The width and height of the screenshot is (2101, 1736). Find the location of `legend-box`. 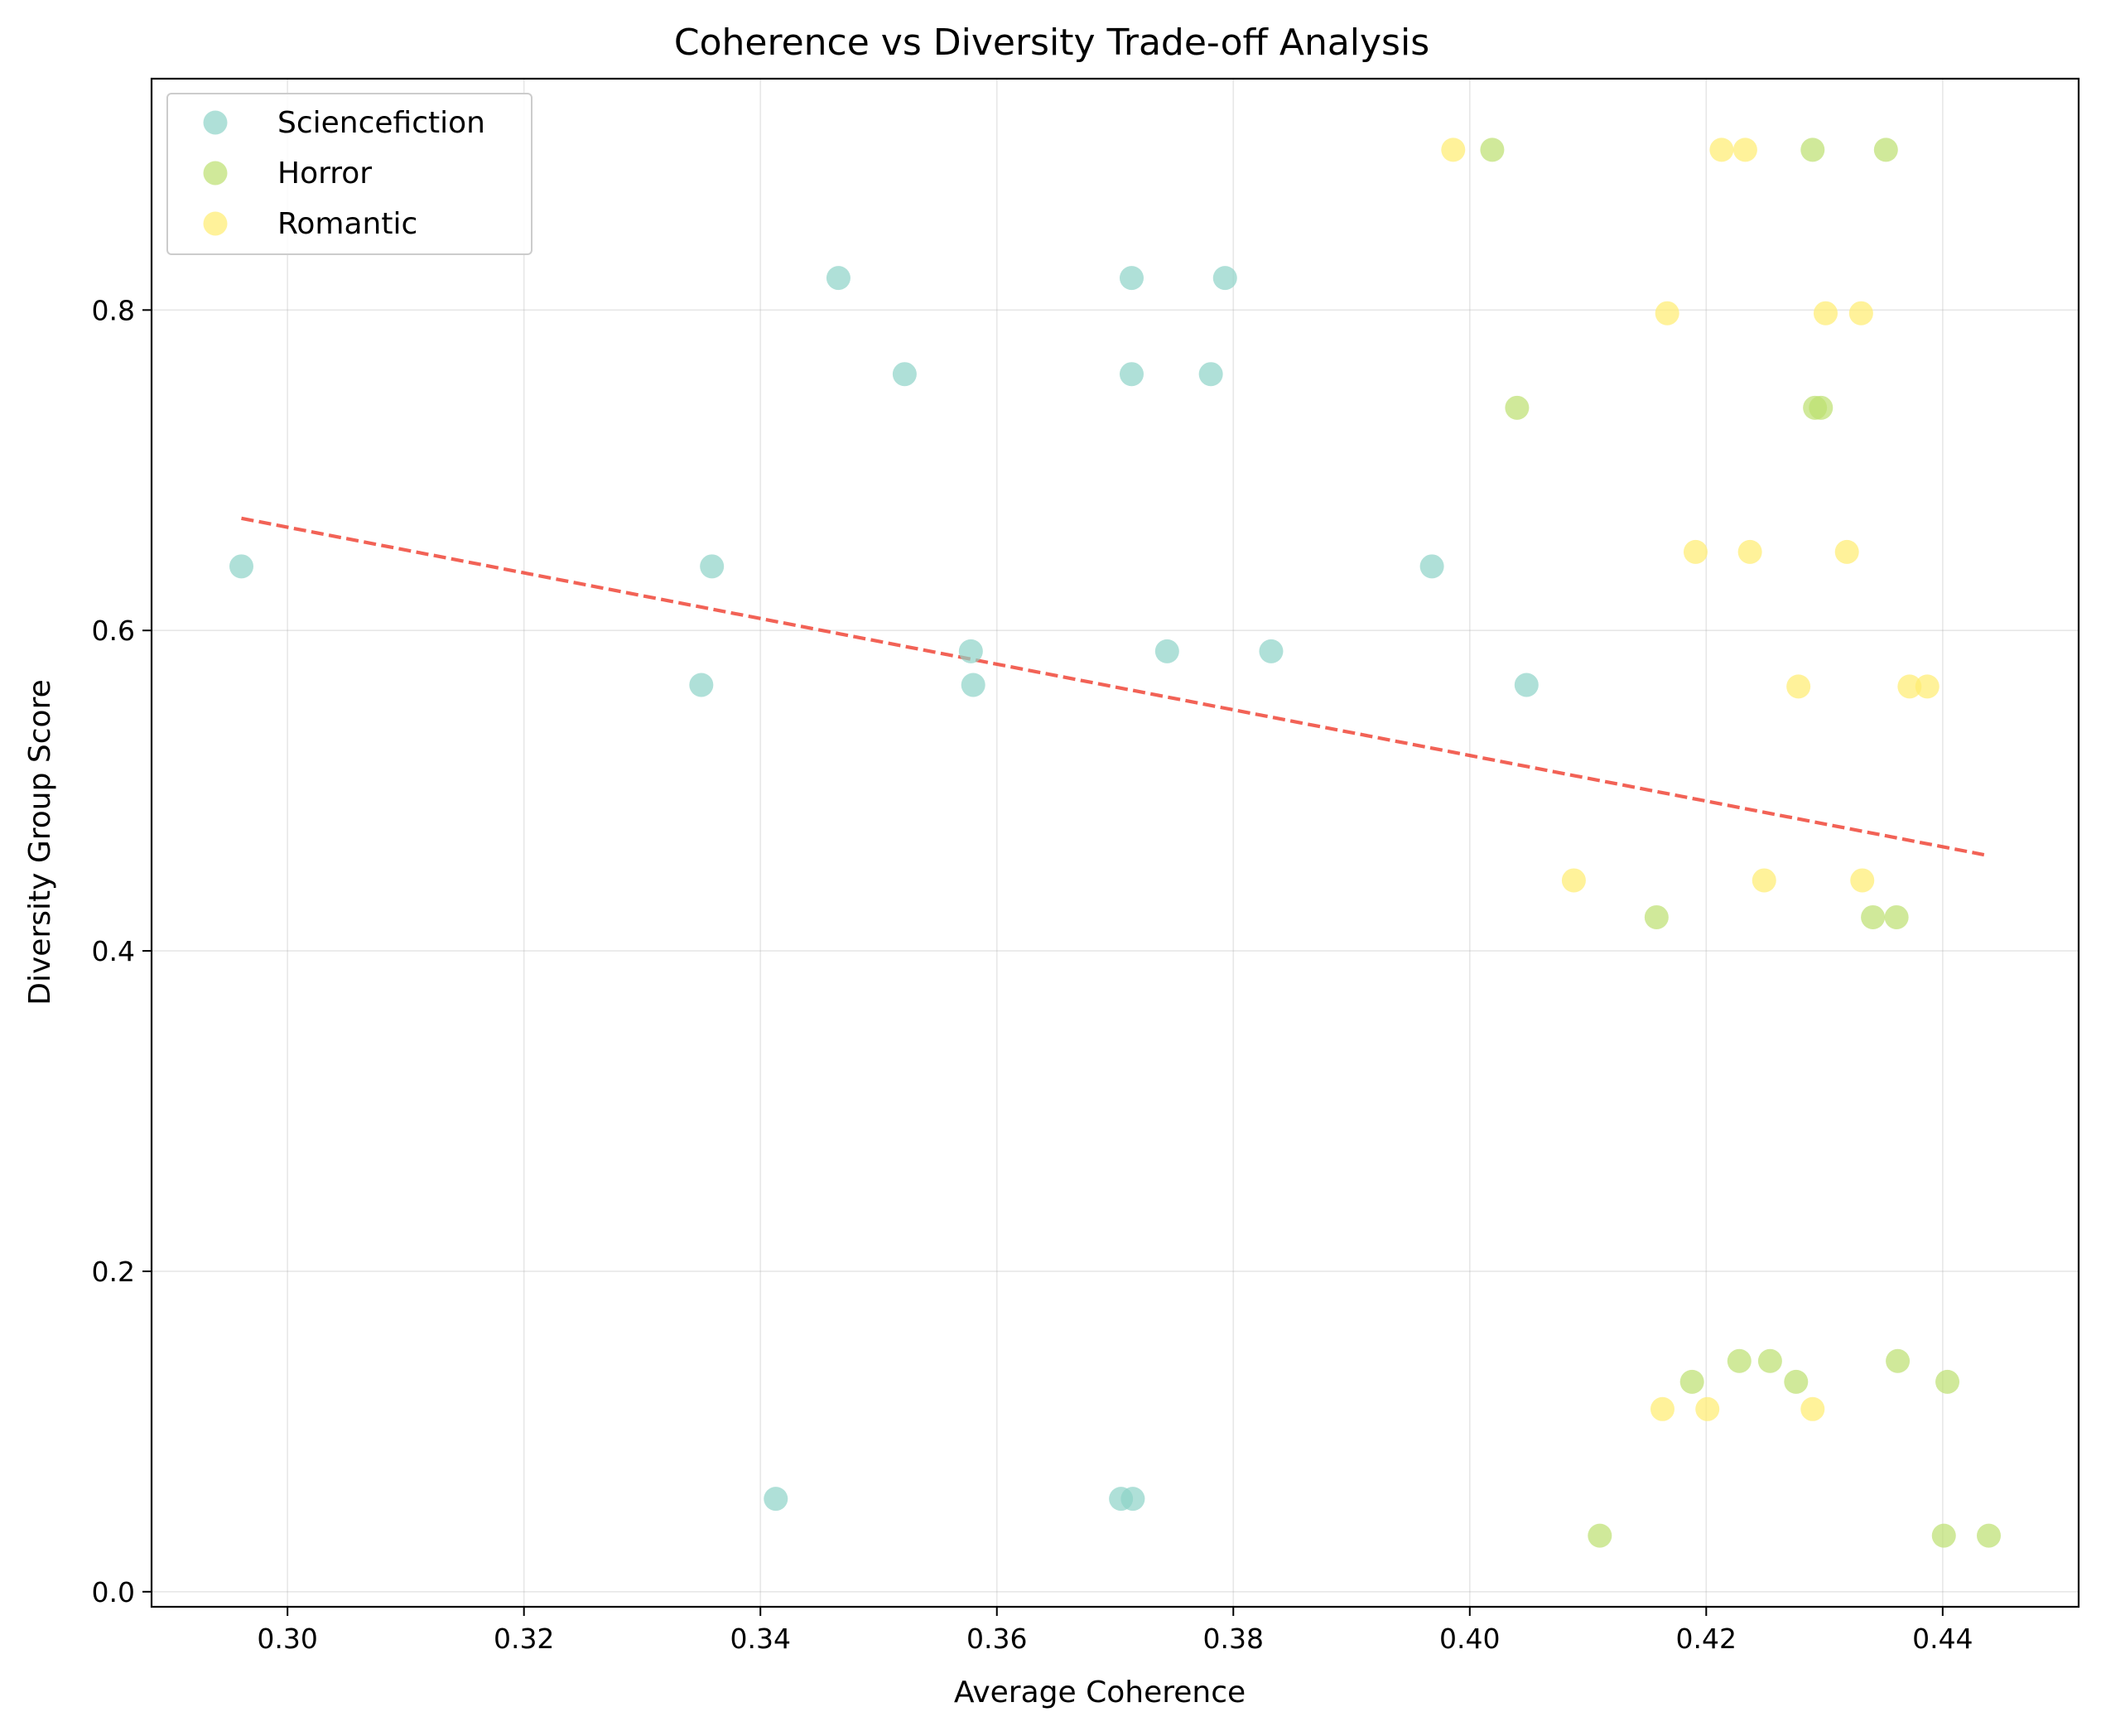

legend-box is located at coordinates (349, 174).